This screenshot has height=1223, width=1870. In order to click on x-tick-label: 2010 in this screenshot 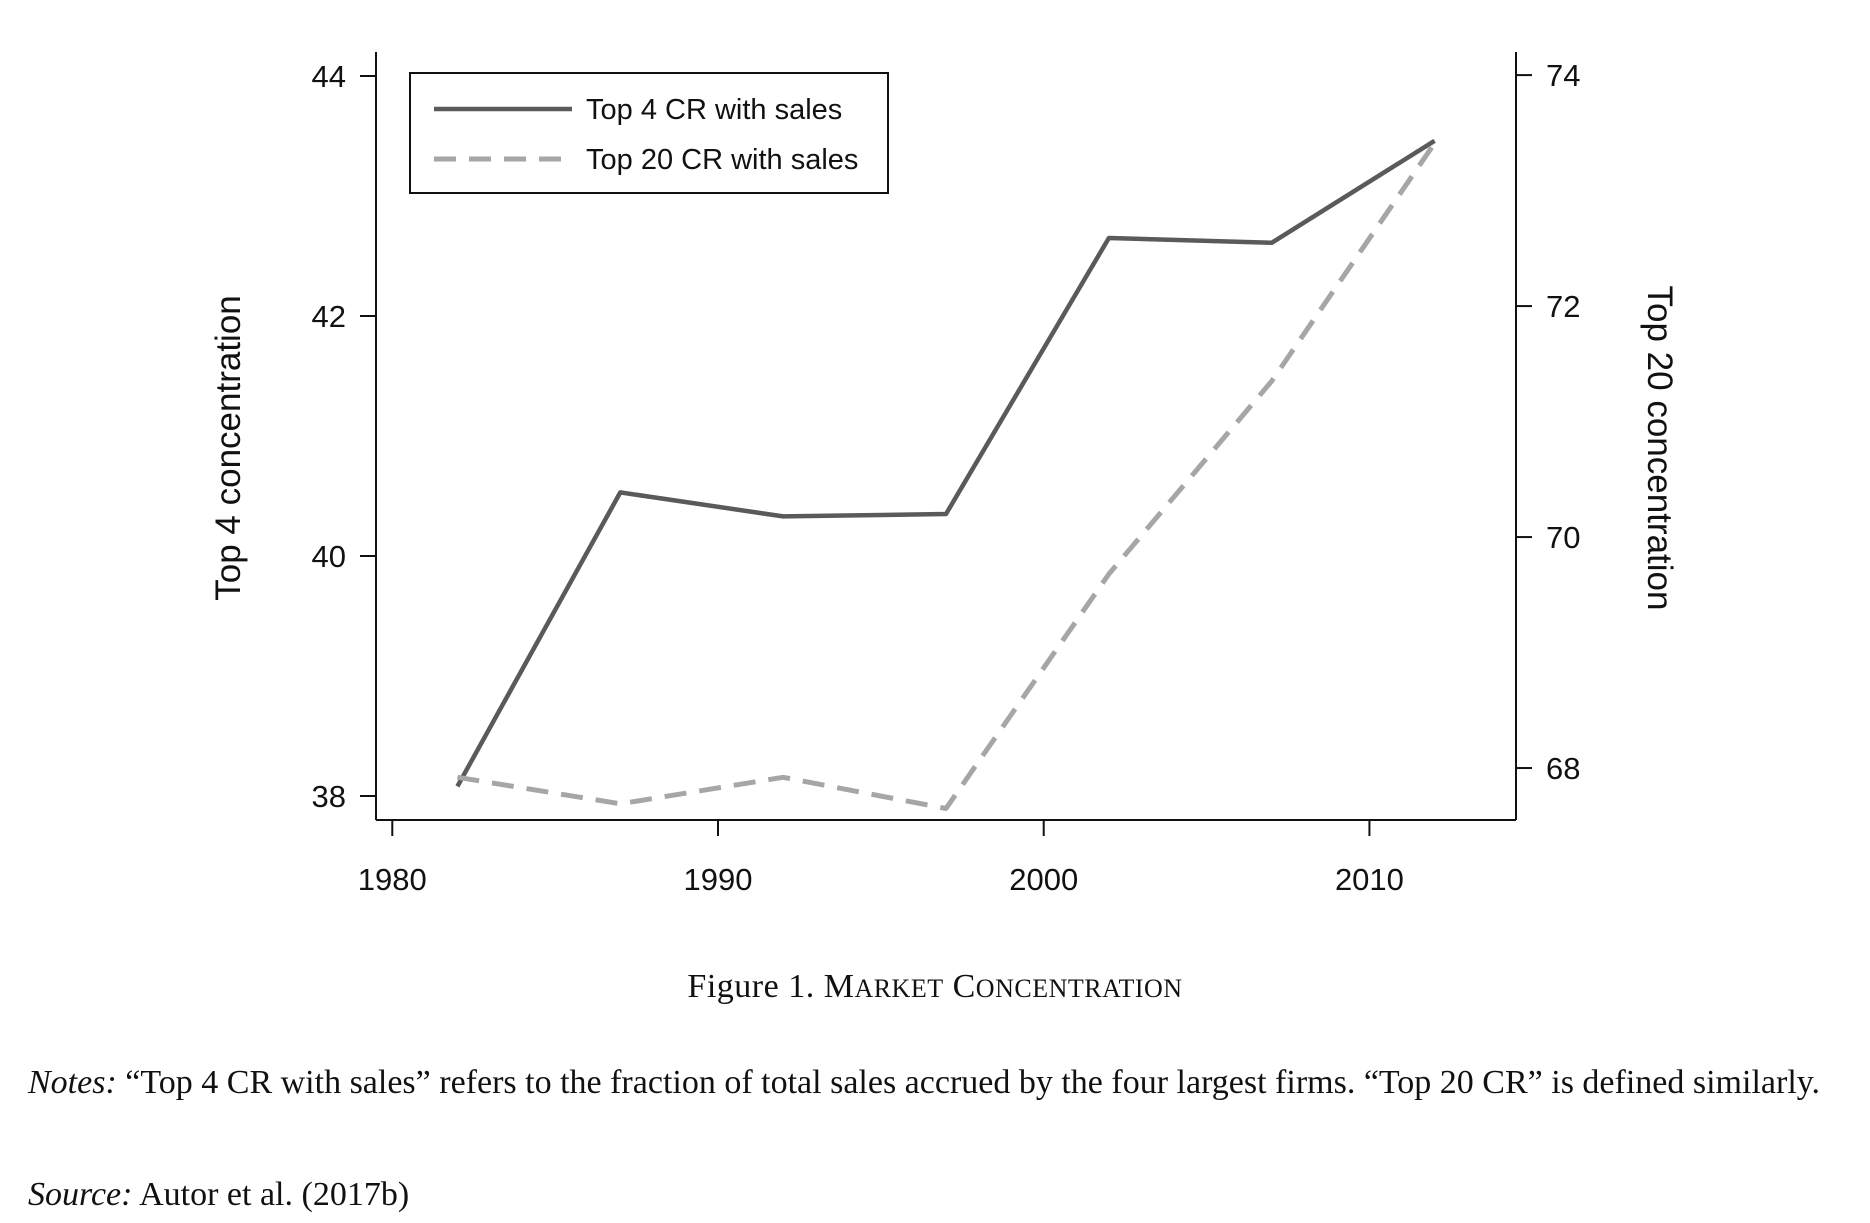, I will do `click(1369, 879)`.